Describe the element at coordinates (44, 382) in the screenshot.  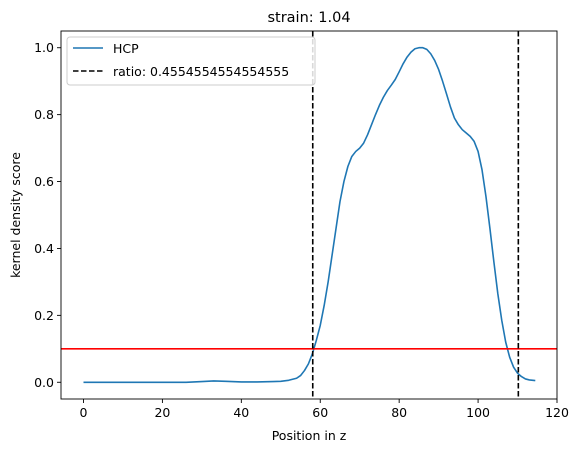
I see `y-tick-label: 0.0` at that location.